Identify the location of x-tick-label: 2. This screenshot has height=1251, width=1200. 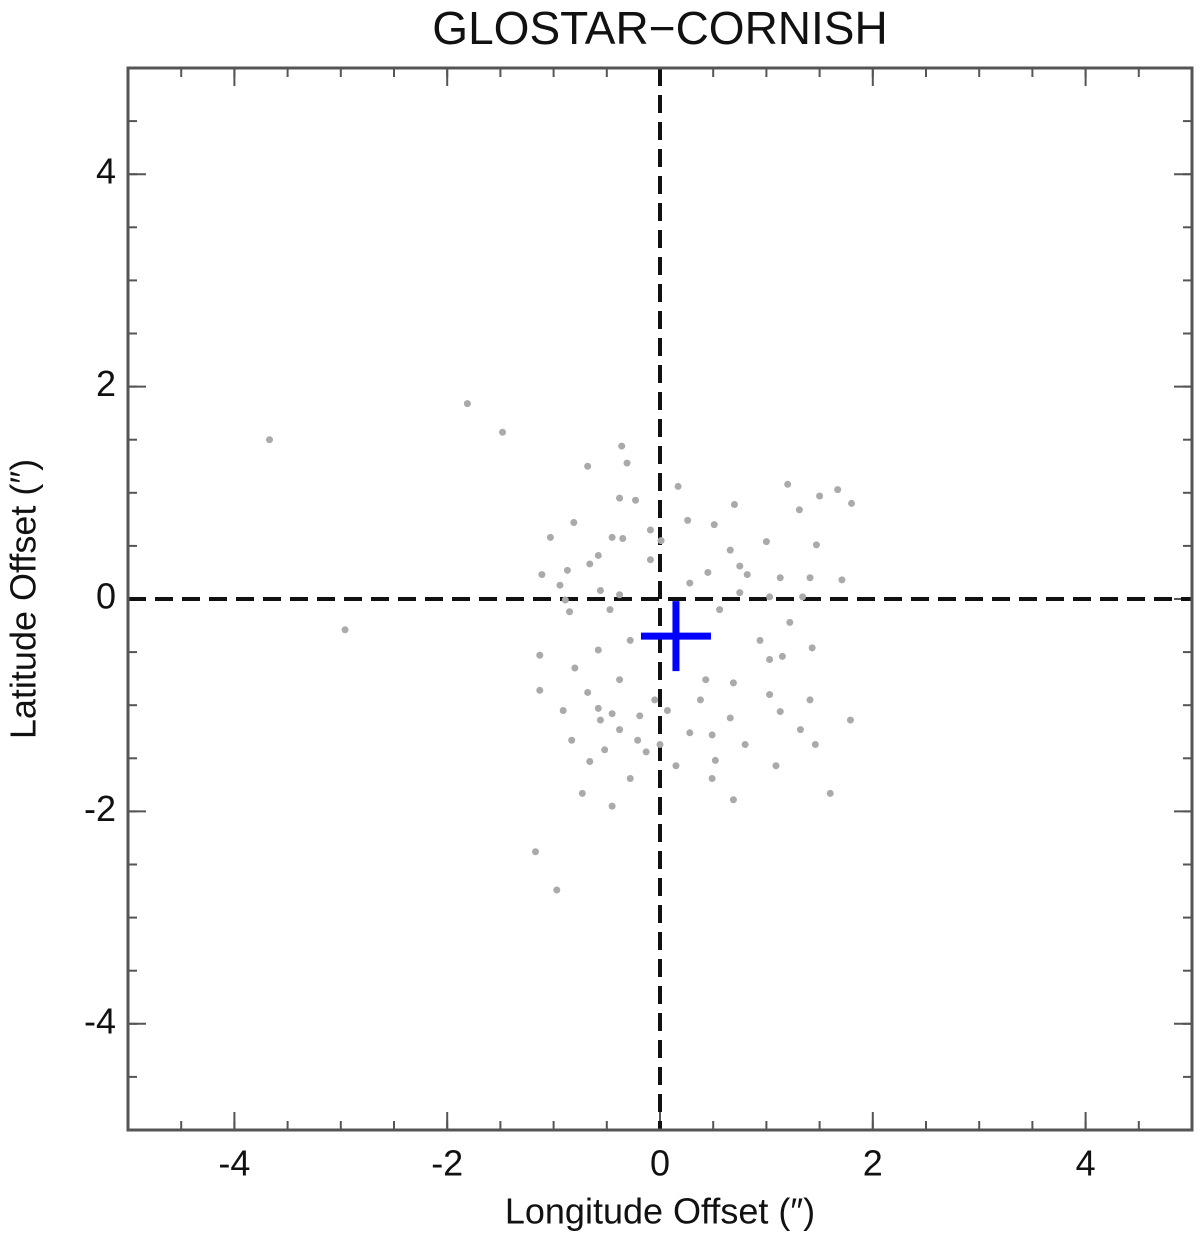
(873, 1163).